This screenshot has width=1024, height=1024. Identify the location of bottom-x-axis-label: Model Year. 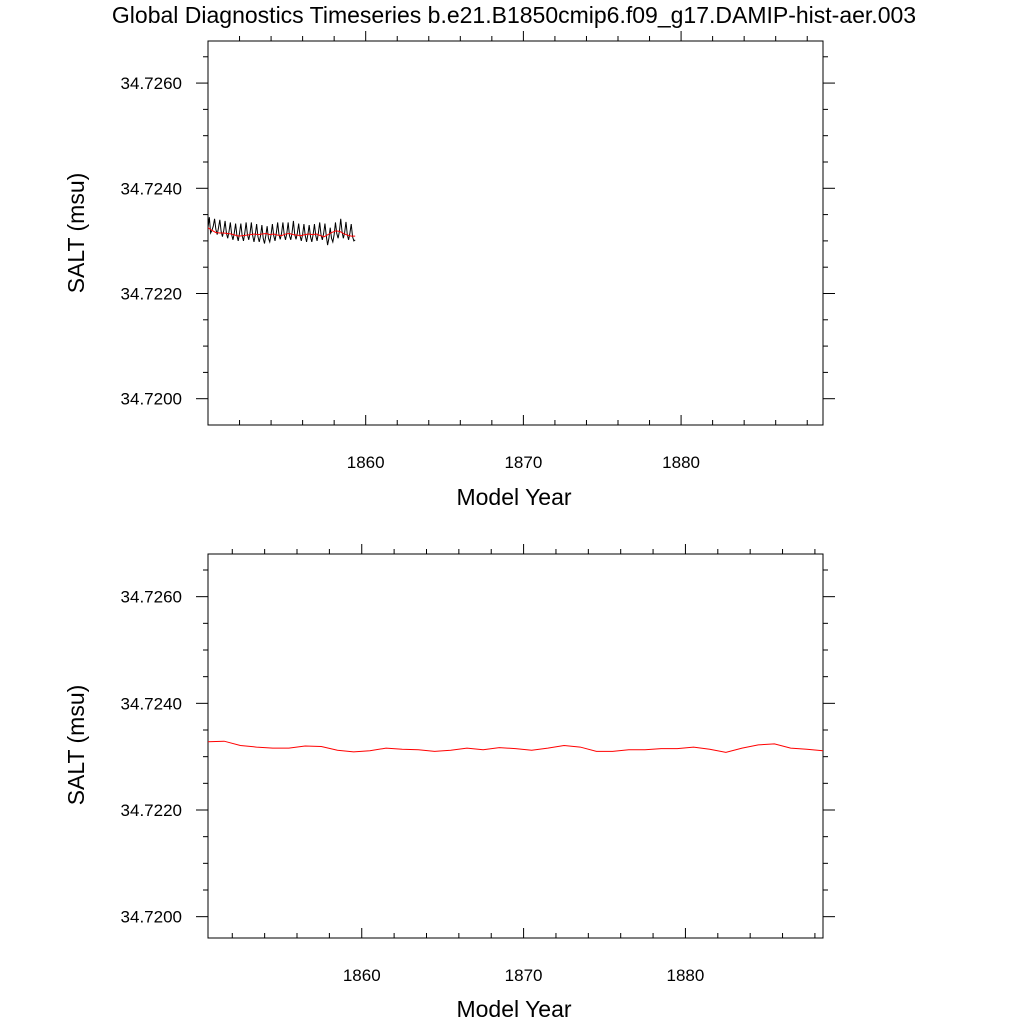
(513, 1009).